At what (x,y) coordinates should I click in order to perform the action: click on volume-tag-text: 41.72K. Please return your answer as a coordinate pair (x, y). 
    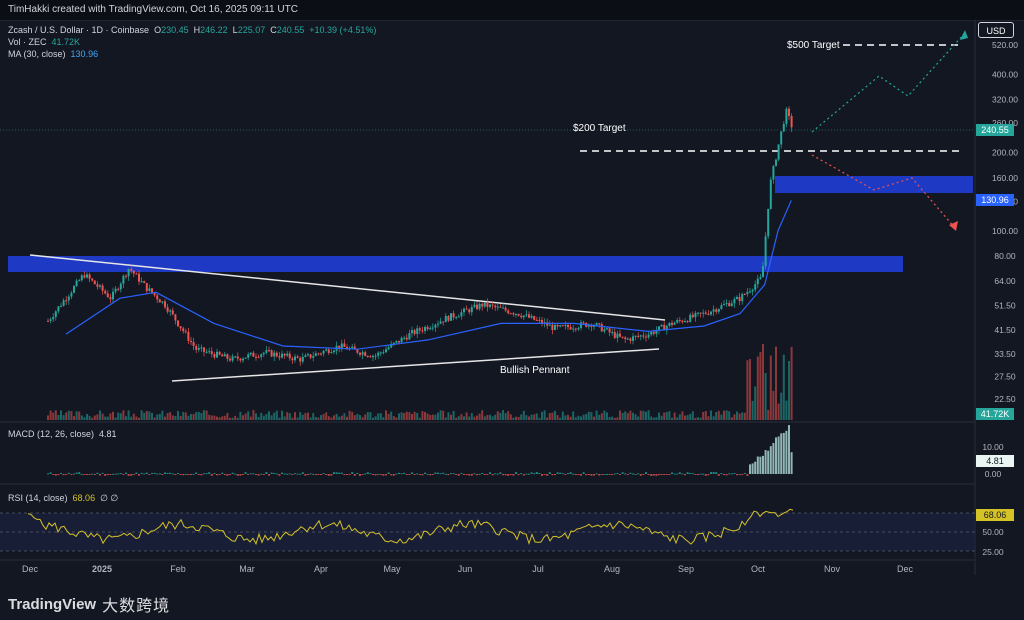
    Looking at the image, I should click on (995, 414).